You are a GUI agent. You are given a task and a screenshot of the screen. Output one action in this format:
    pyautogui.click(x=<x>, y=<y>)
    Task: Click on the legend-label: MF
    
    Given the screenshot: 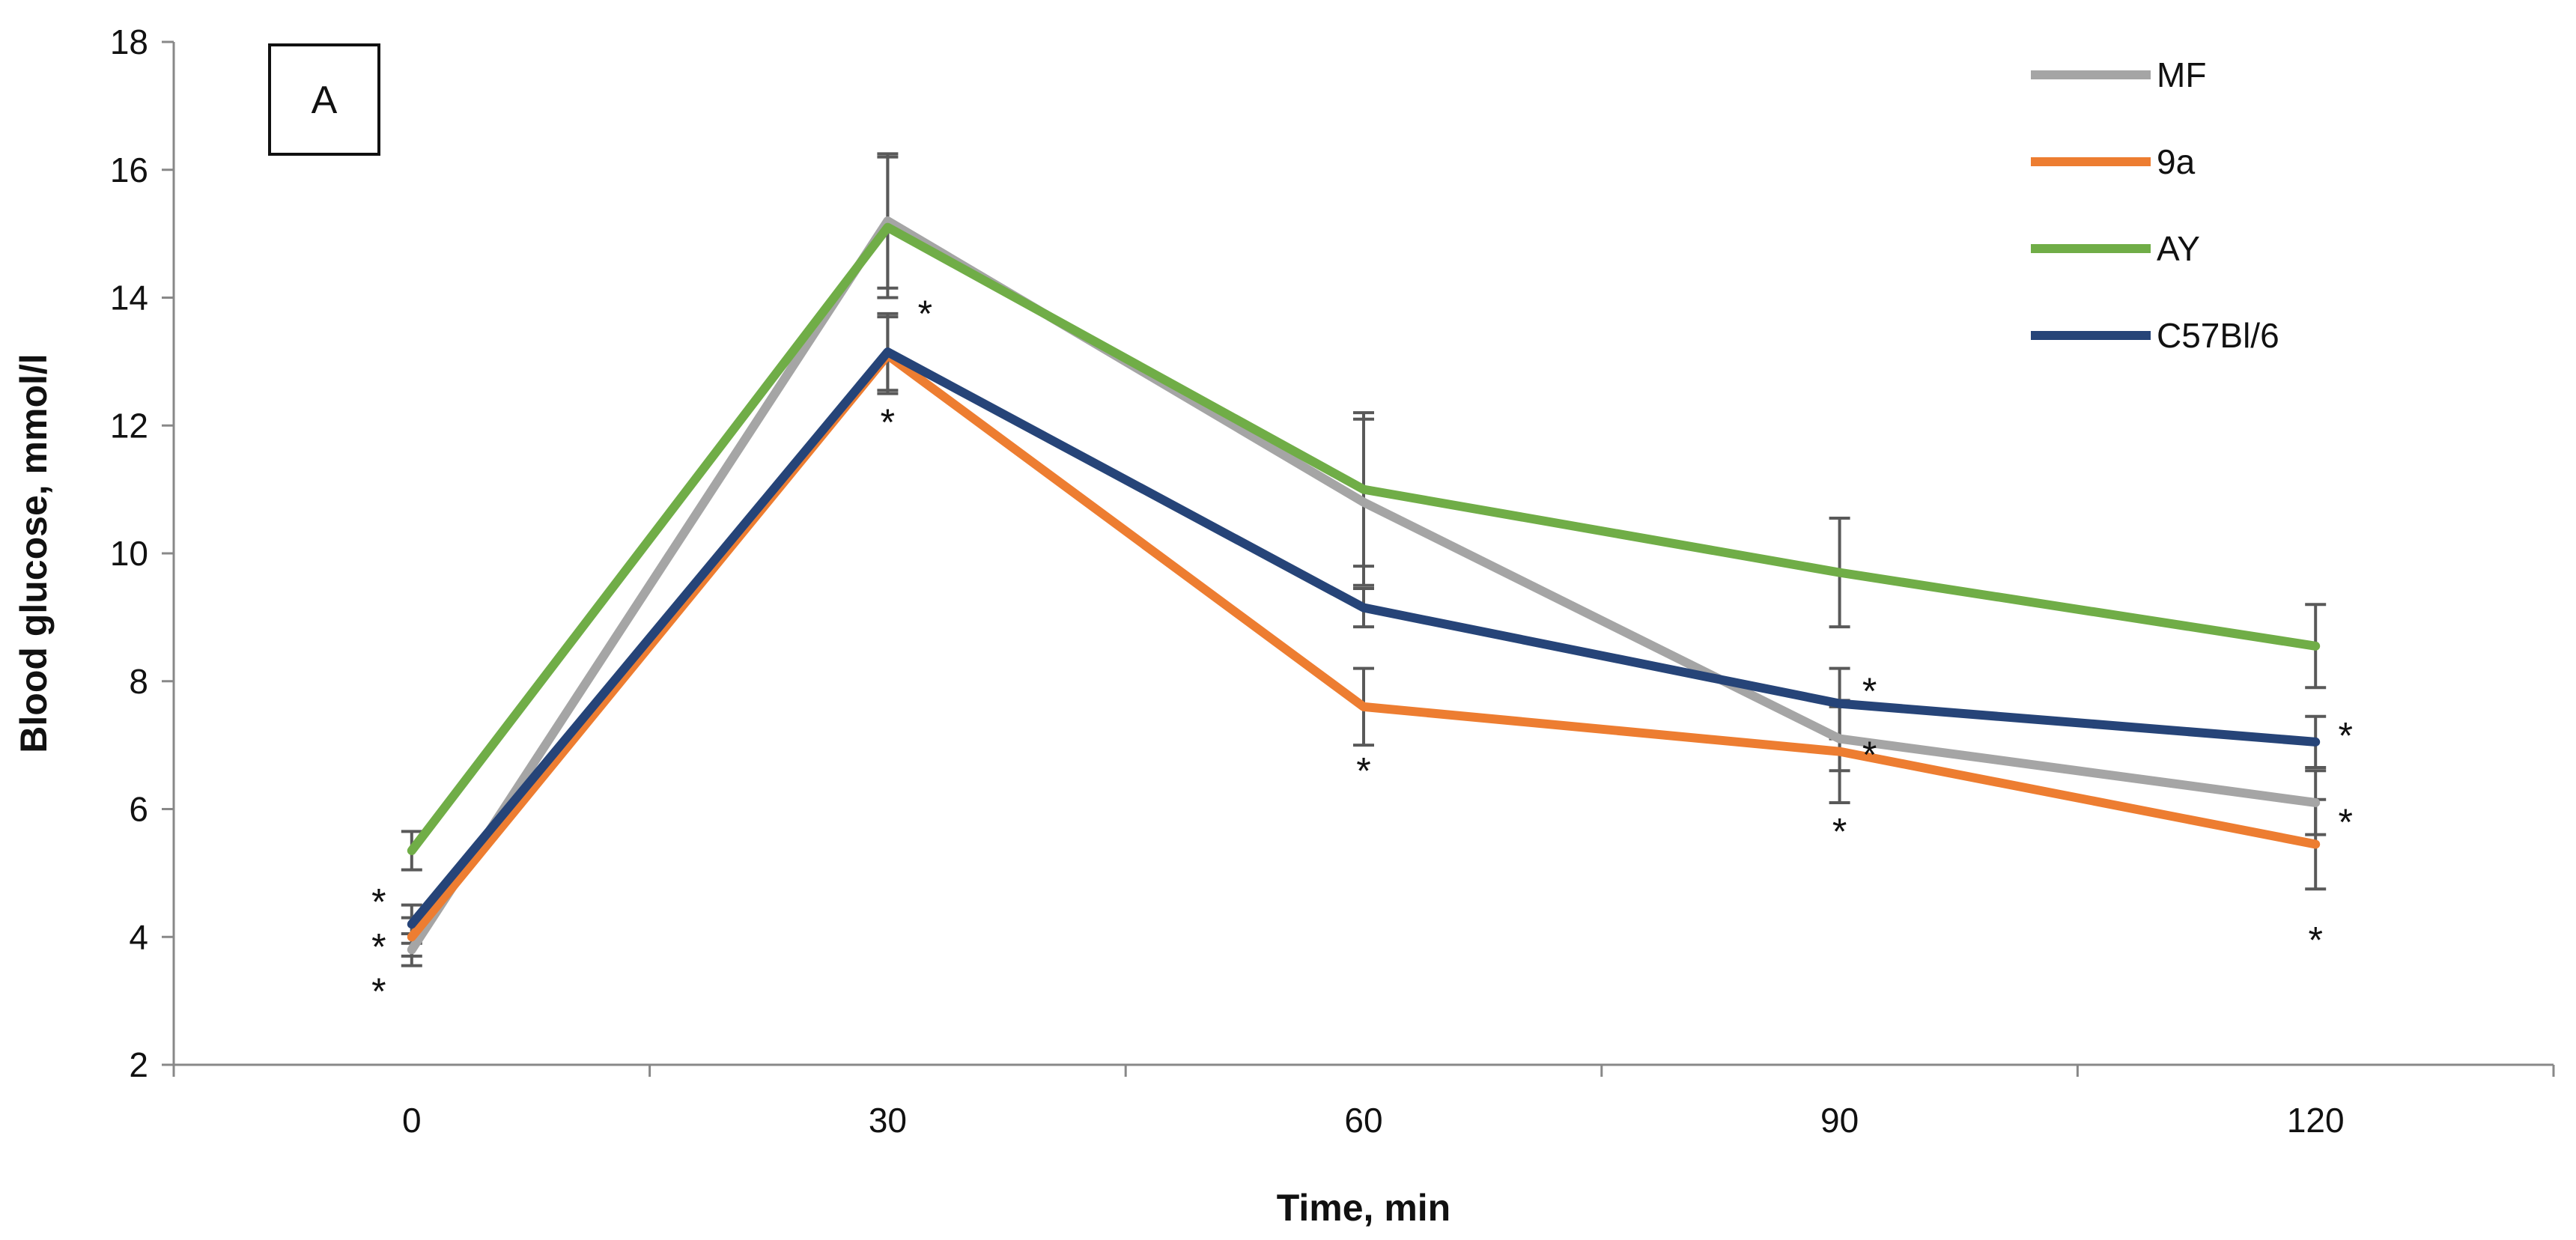 What is the action you would take?
    pyautogui.click(x=2181, y=74)
    